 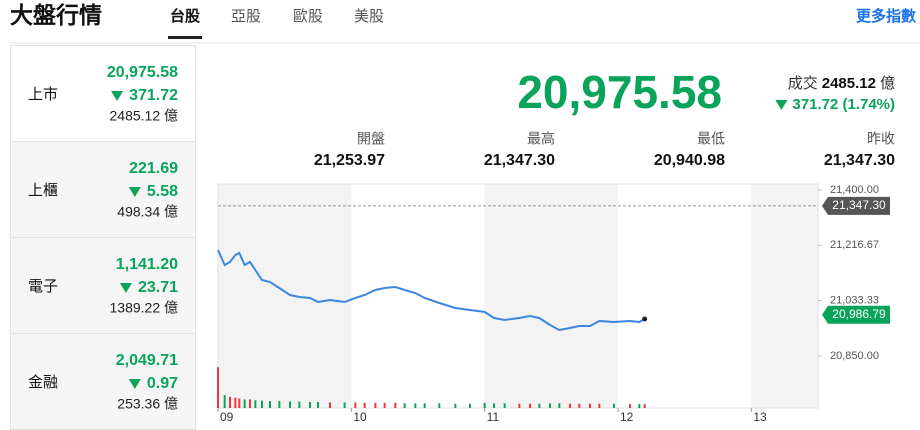 What do you see at coordinates (147, 360) in the screenshot?
I see `index-value: 2,049.71` at bounding box center [147, 360].